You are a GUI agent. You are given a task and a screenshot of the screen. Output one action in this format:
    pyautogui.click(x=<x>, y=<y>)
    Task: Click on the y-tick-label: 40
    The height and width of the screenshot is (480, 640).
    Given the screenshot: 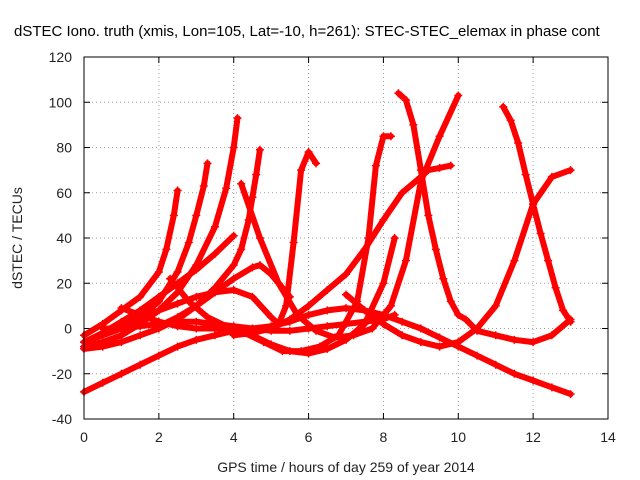 What is the action you would take?
    pyautogui.click(x=64, y=238)
    